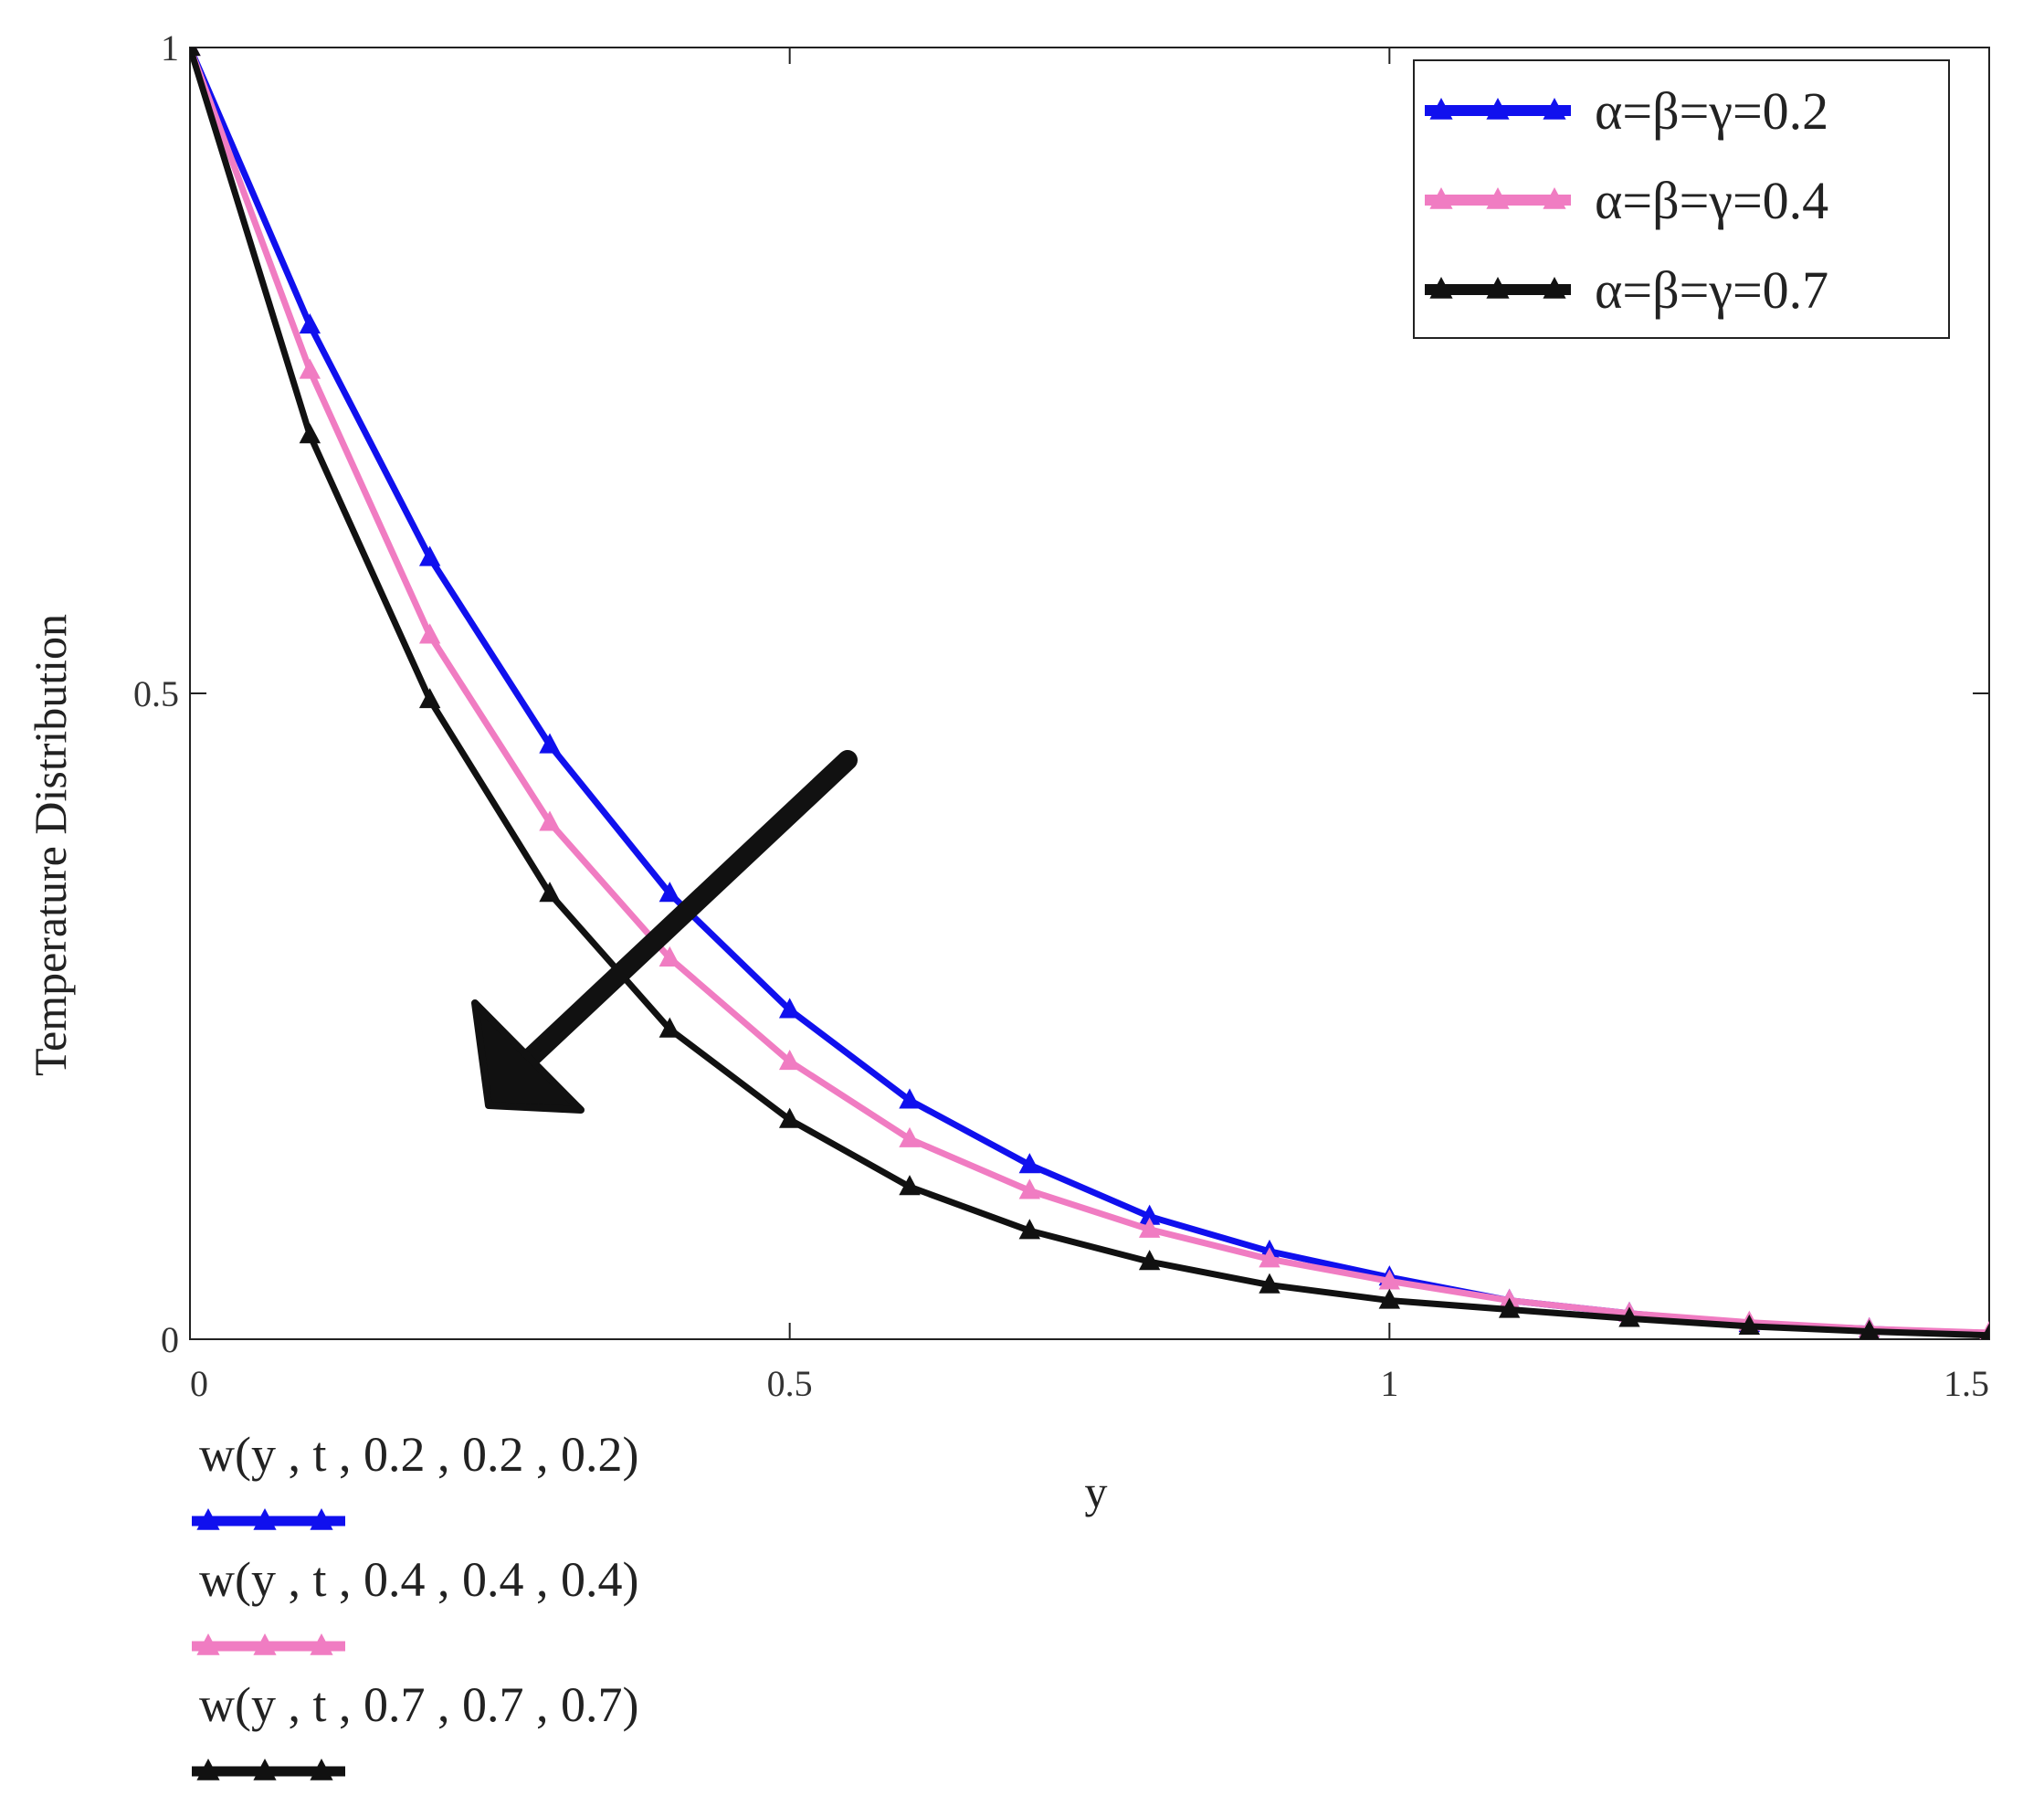 This screenshot has height=1796, width=2044. What do you see at coordinates (1389, 1383) in the screenshot?
I see `x-tick-label: 1` at bounding box center [1389, 1383].